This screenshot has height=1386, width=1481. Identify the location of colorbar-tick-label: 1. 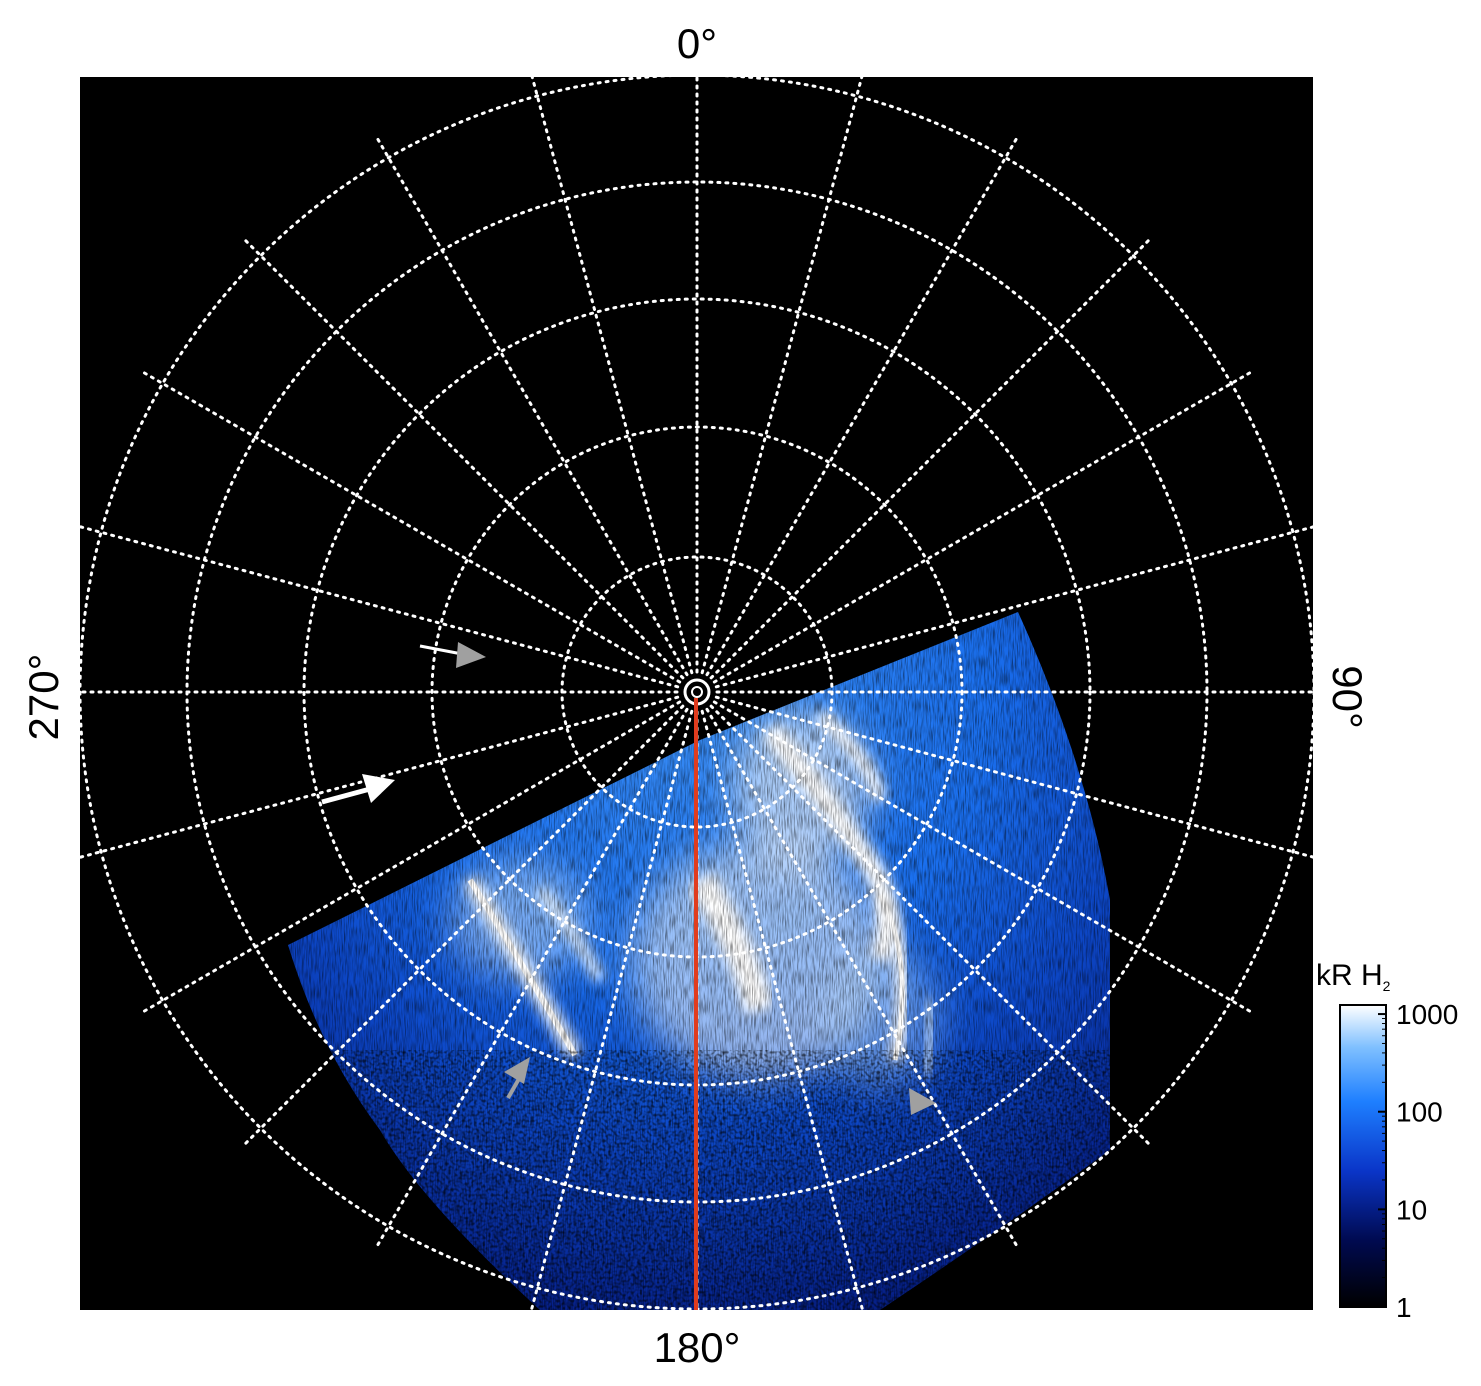
(1404, 1307).